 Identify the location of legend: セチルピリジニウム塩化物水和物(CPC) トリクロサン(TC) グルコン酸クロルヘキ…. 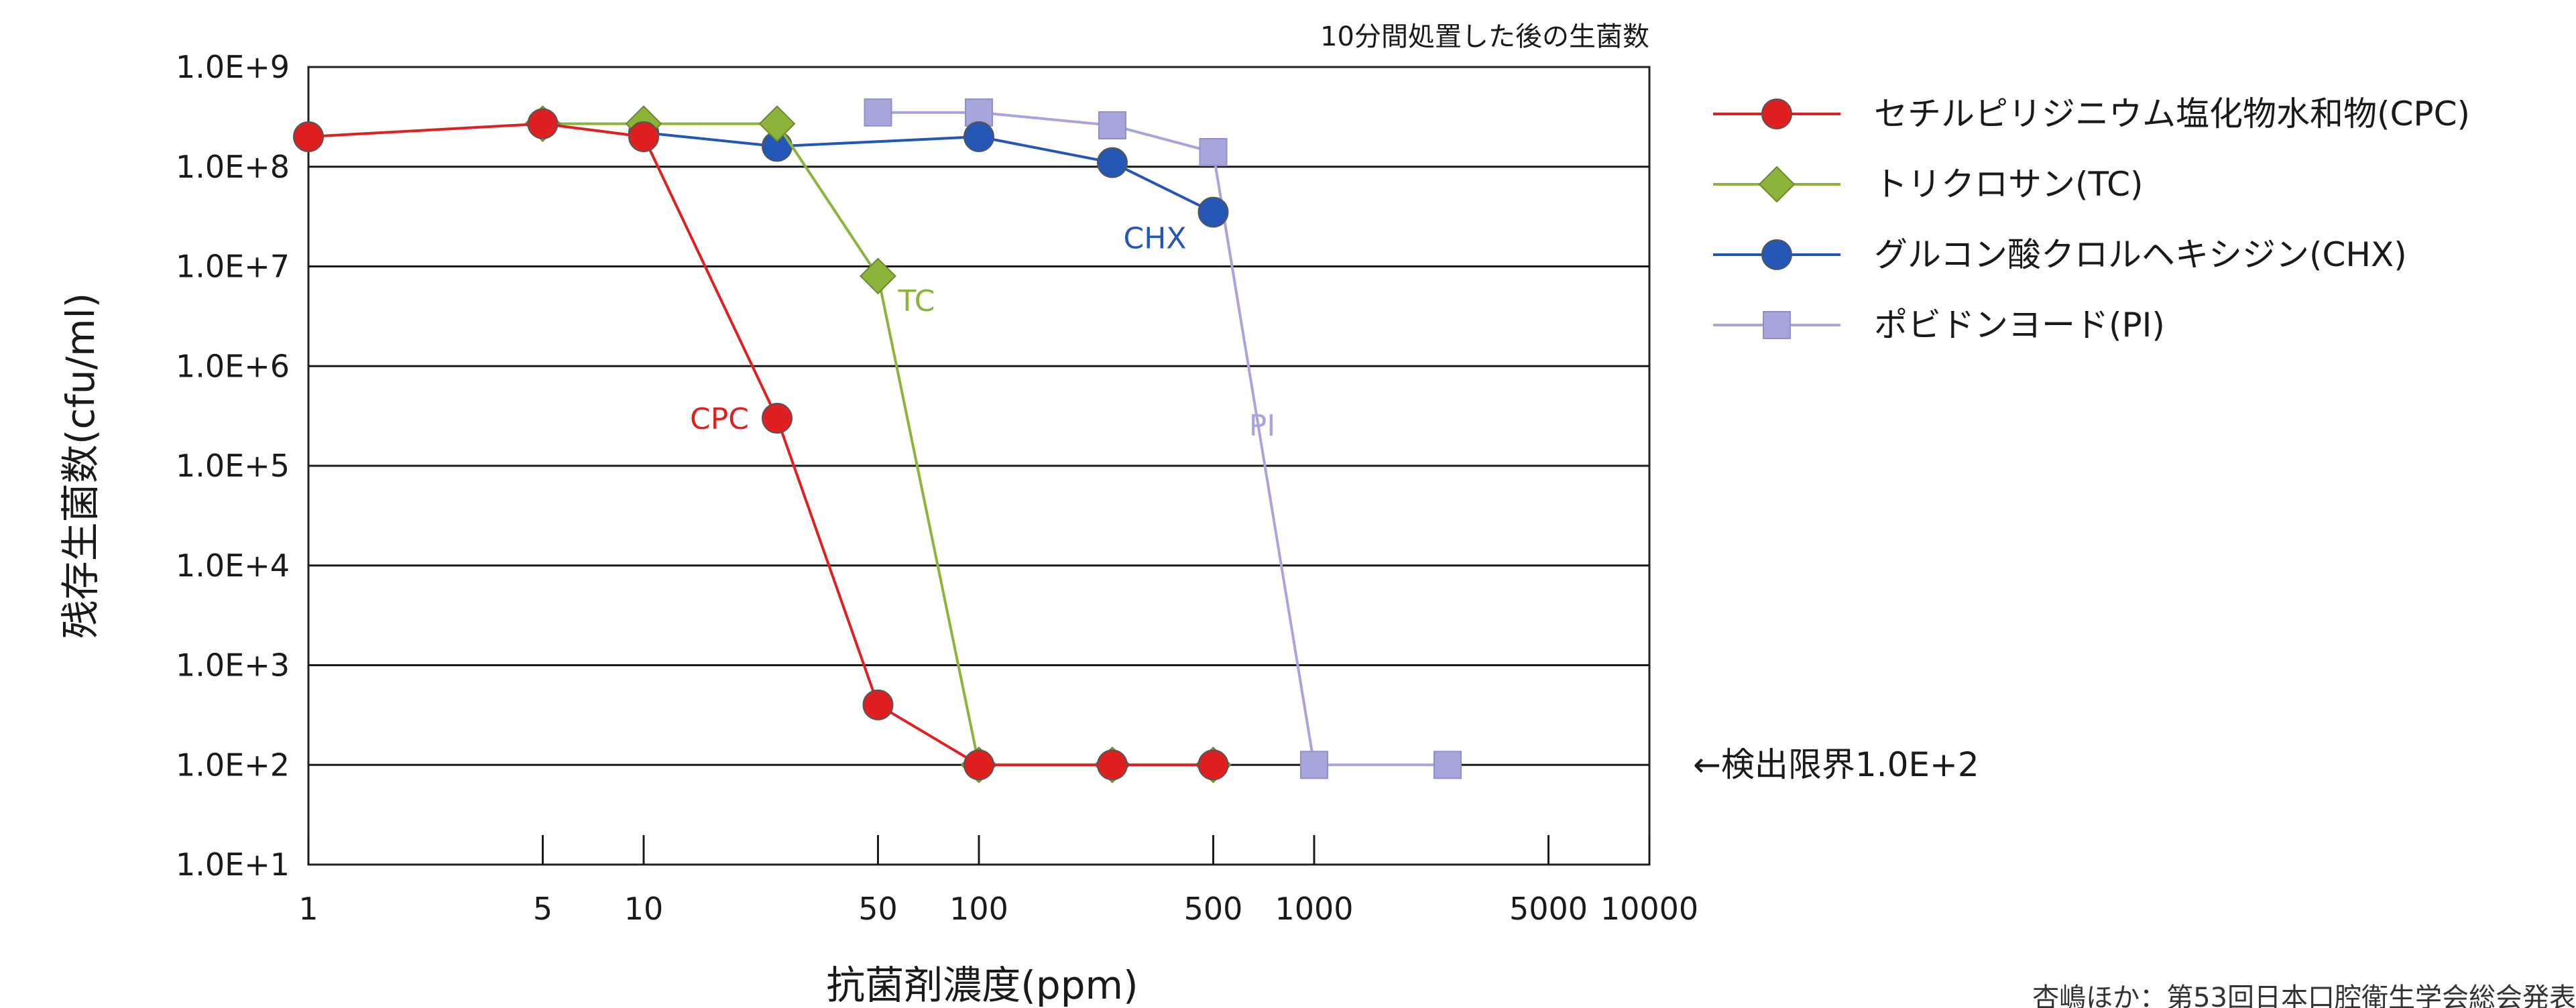
(2091, 219).